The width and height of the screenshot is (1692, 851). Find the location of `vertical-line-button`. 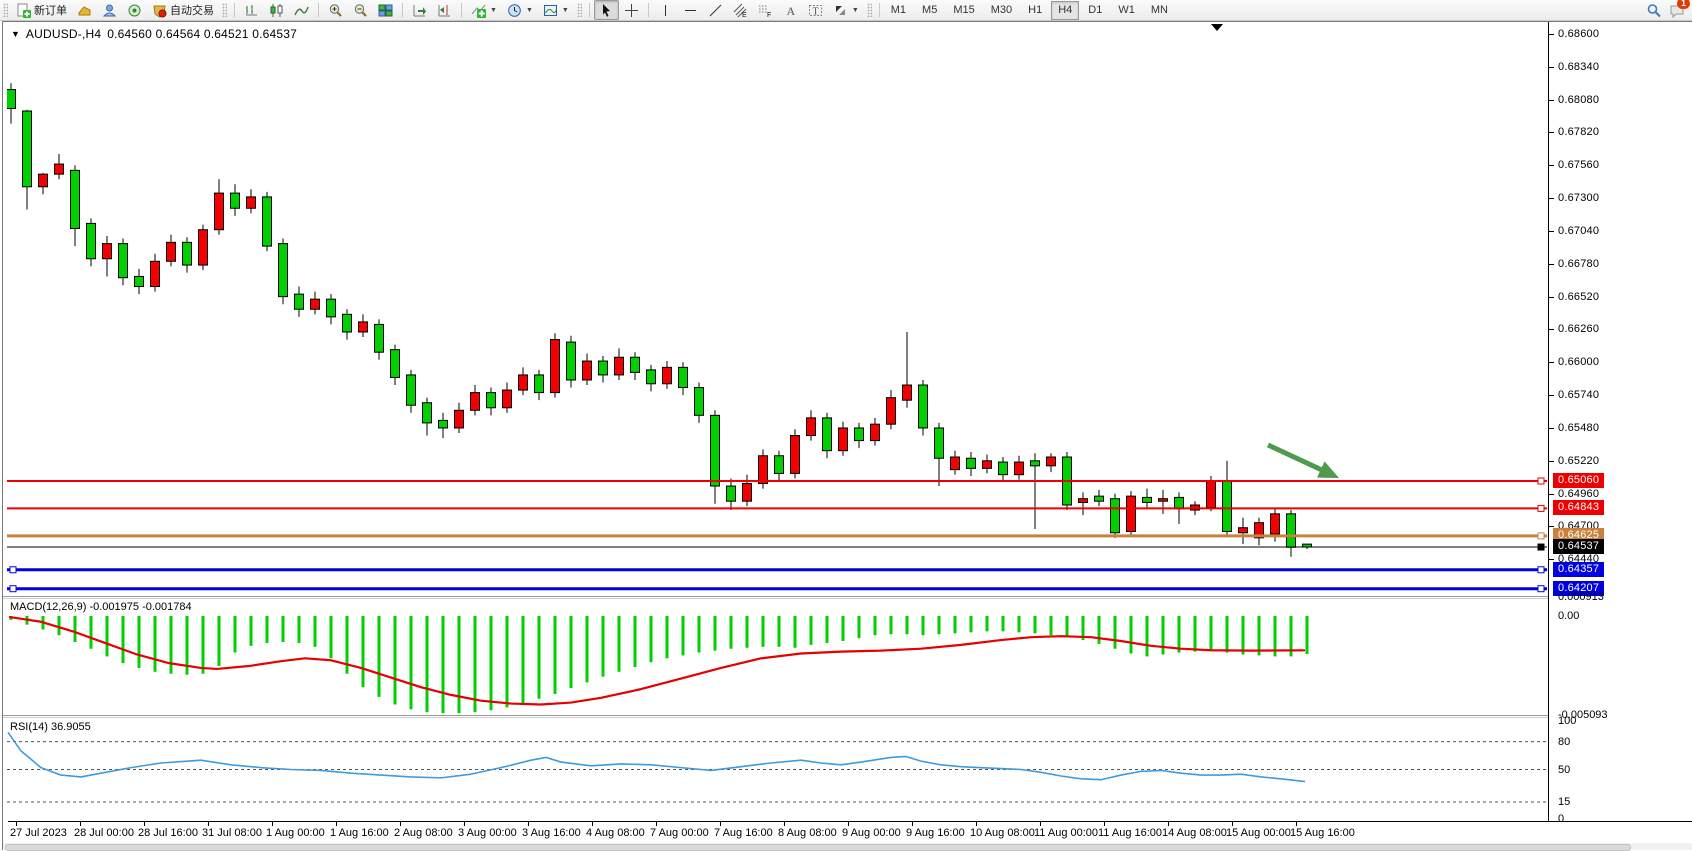

vertical-line-button is located at coordinates (665, 10).